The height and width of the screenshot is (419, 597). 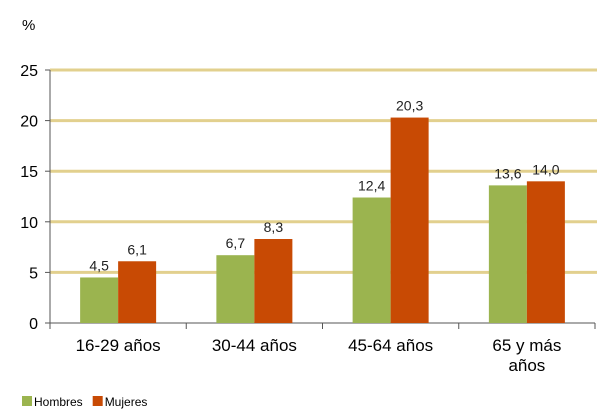 What do you see at coordinates (33, 324) in the screenshot?
I see `y-tick-label: 0` at bounding box center [33, 324].